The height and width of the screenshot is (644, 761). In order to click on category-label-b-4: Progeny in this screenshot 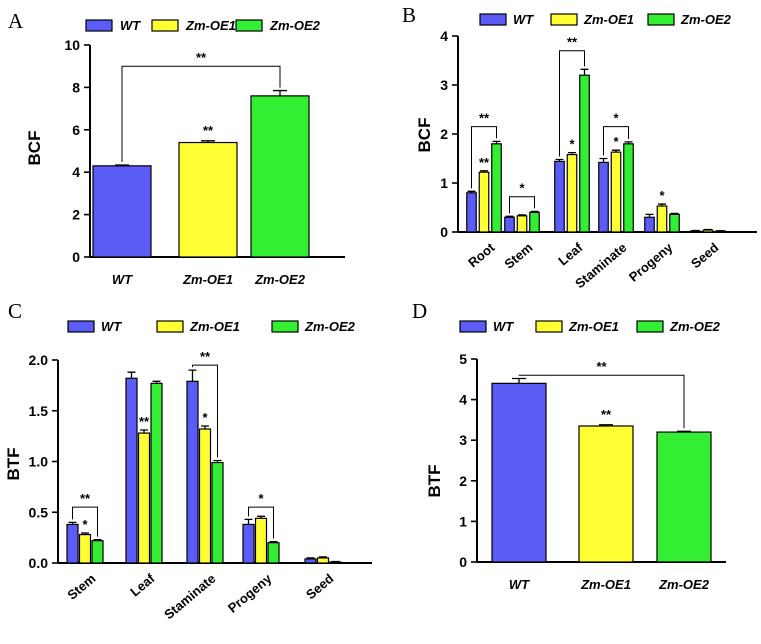, I will do `click(651, 261)`.